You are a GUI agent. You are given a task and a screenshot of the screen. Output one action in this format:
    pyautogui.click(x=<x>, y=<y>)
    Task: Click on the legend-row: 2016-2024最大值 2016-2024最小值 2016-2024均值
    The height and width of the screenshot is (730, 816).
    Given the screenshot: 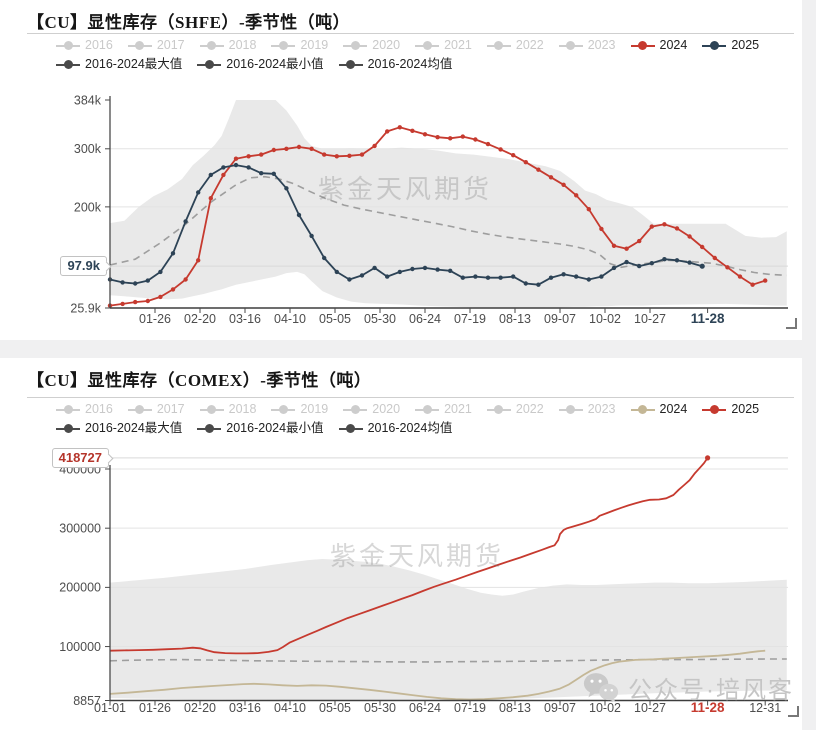 What is the action you would take?
    pyautogui.click(x=401, y=64)
    